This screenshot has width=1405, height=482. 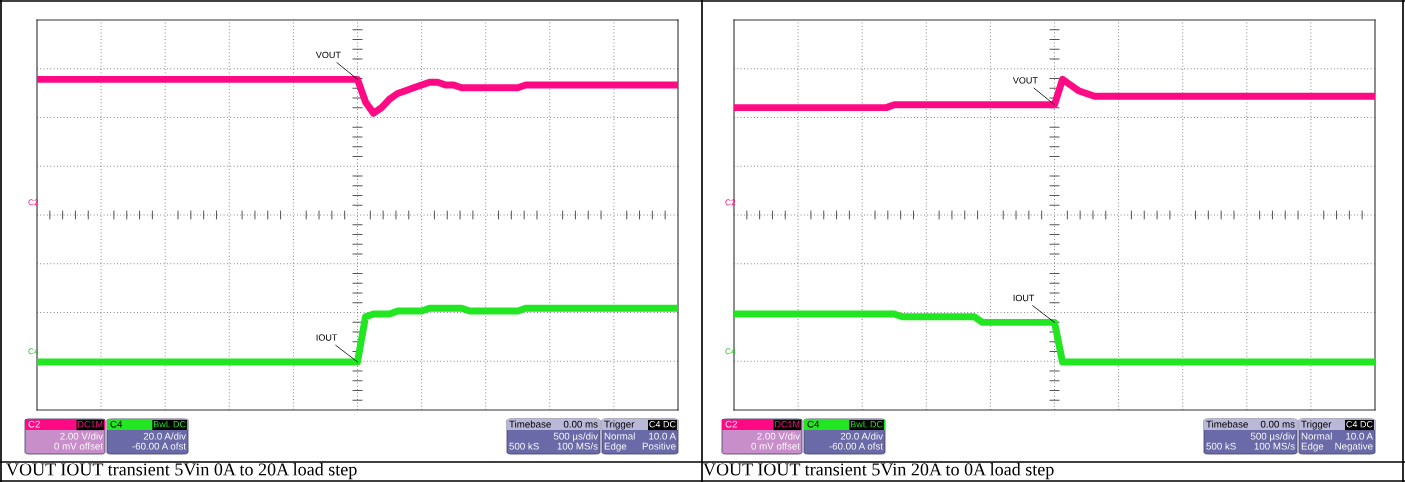 I want to click on text: Negative, so click(x=1354, y=447).